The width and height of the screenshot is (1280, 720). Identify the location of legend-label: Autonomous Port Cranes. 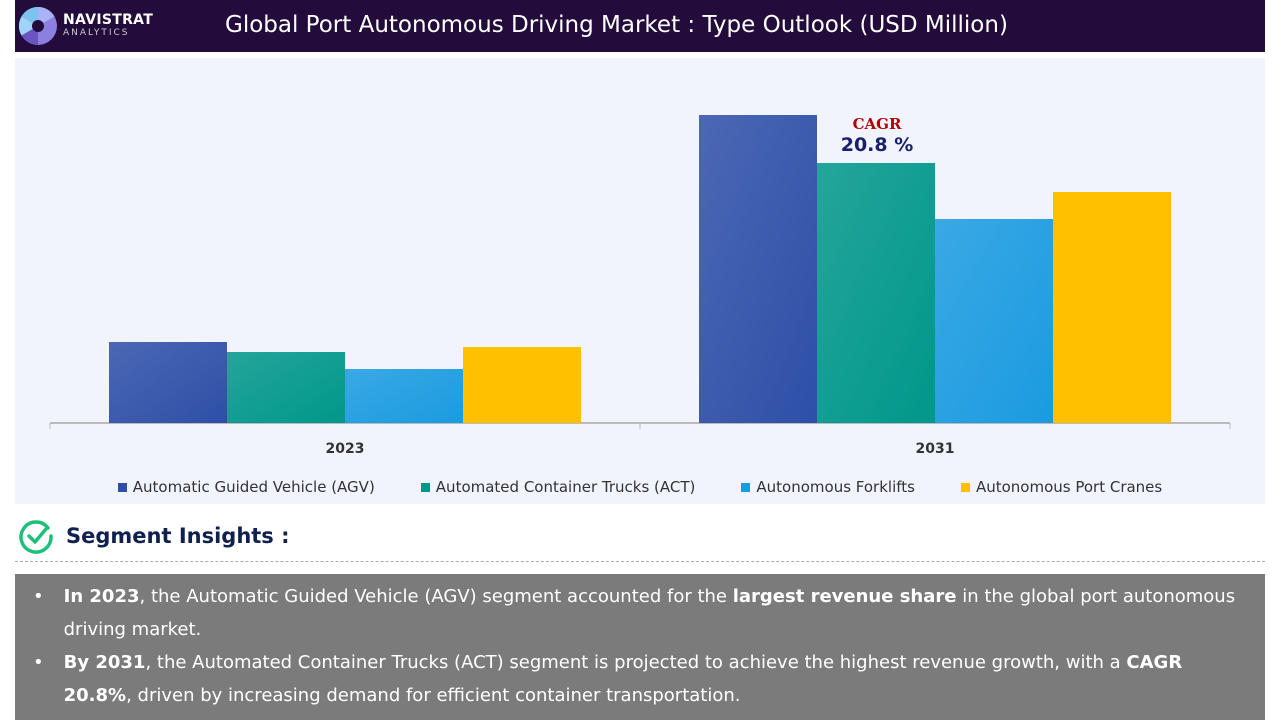
(1069, 487).